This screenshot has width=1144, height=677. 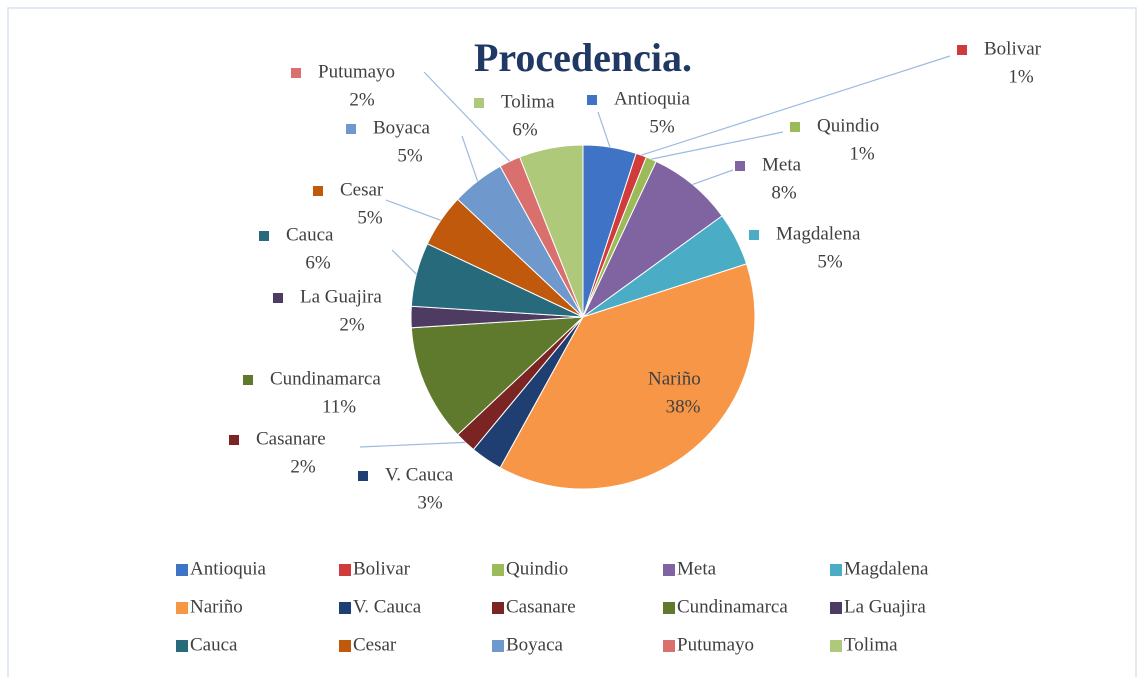 What do you see at coordinates (325, 378) in the screenshot?
I see `data-label-name: Cundinamarca` at bounding box center [325, 378].